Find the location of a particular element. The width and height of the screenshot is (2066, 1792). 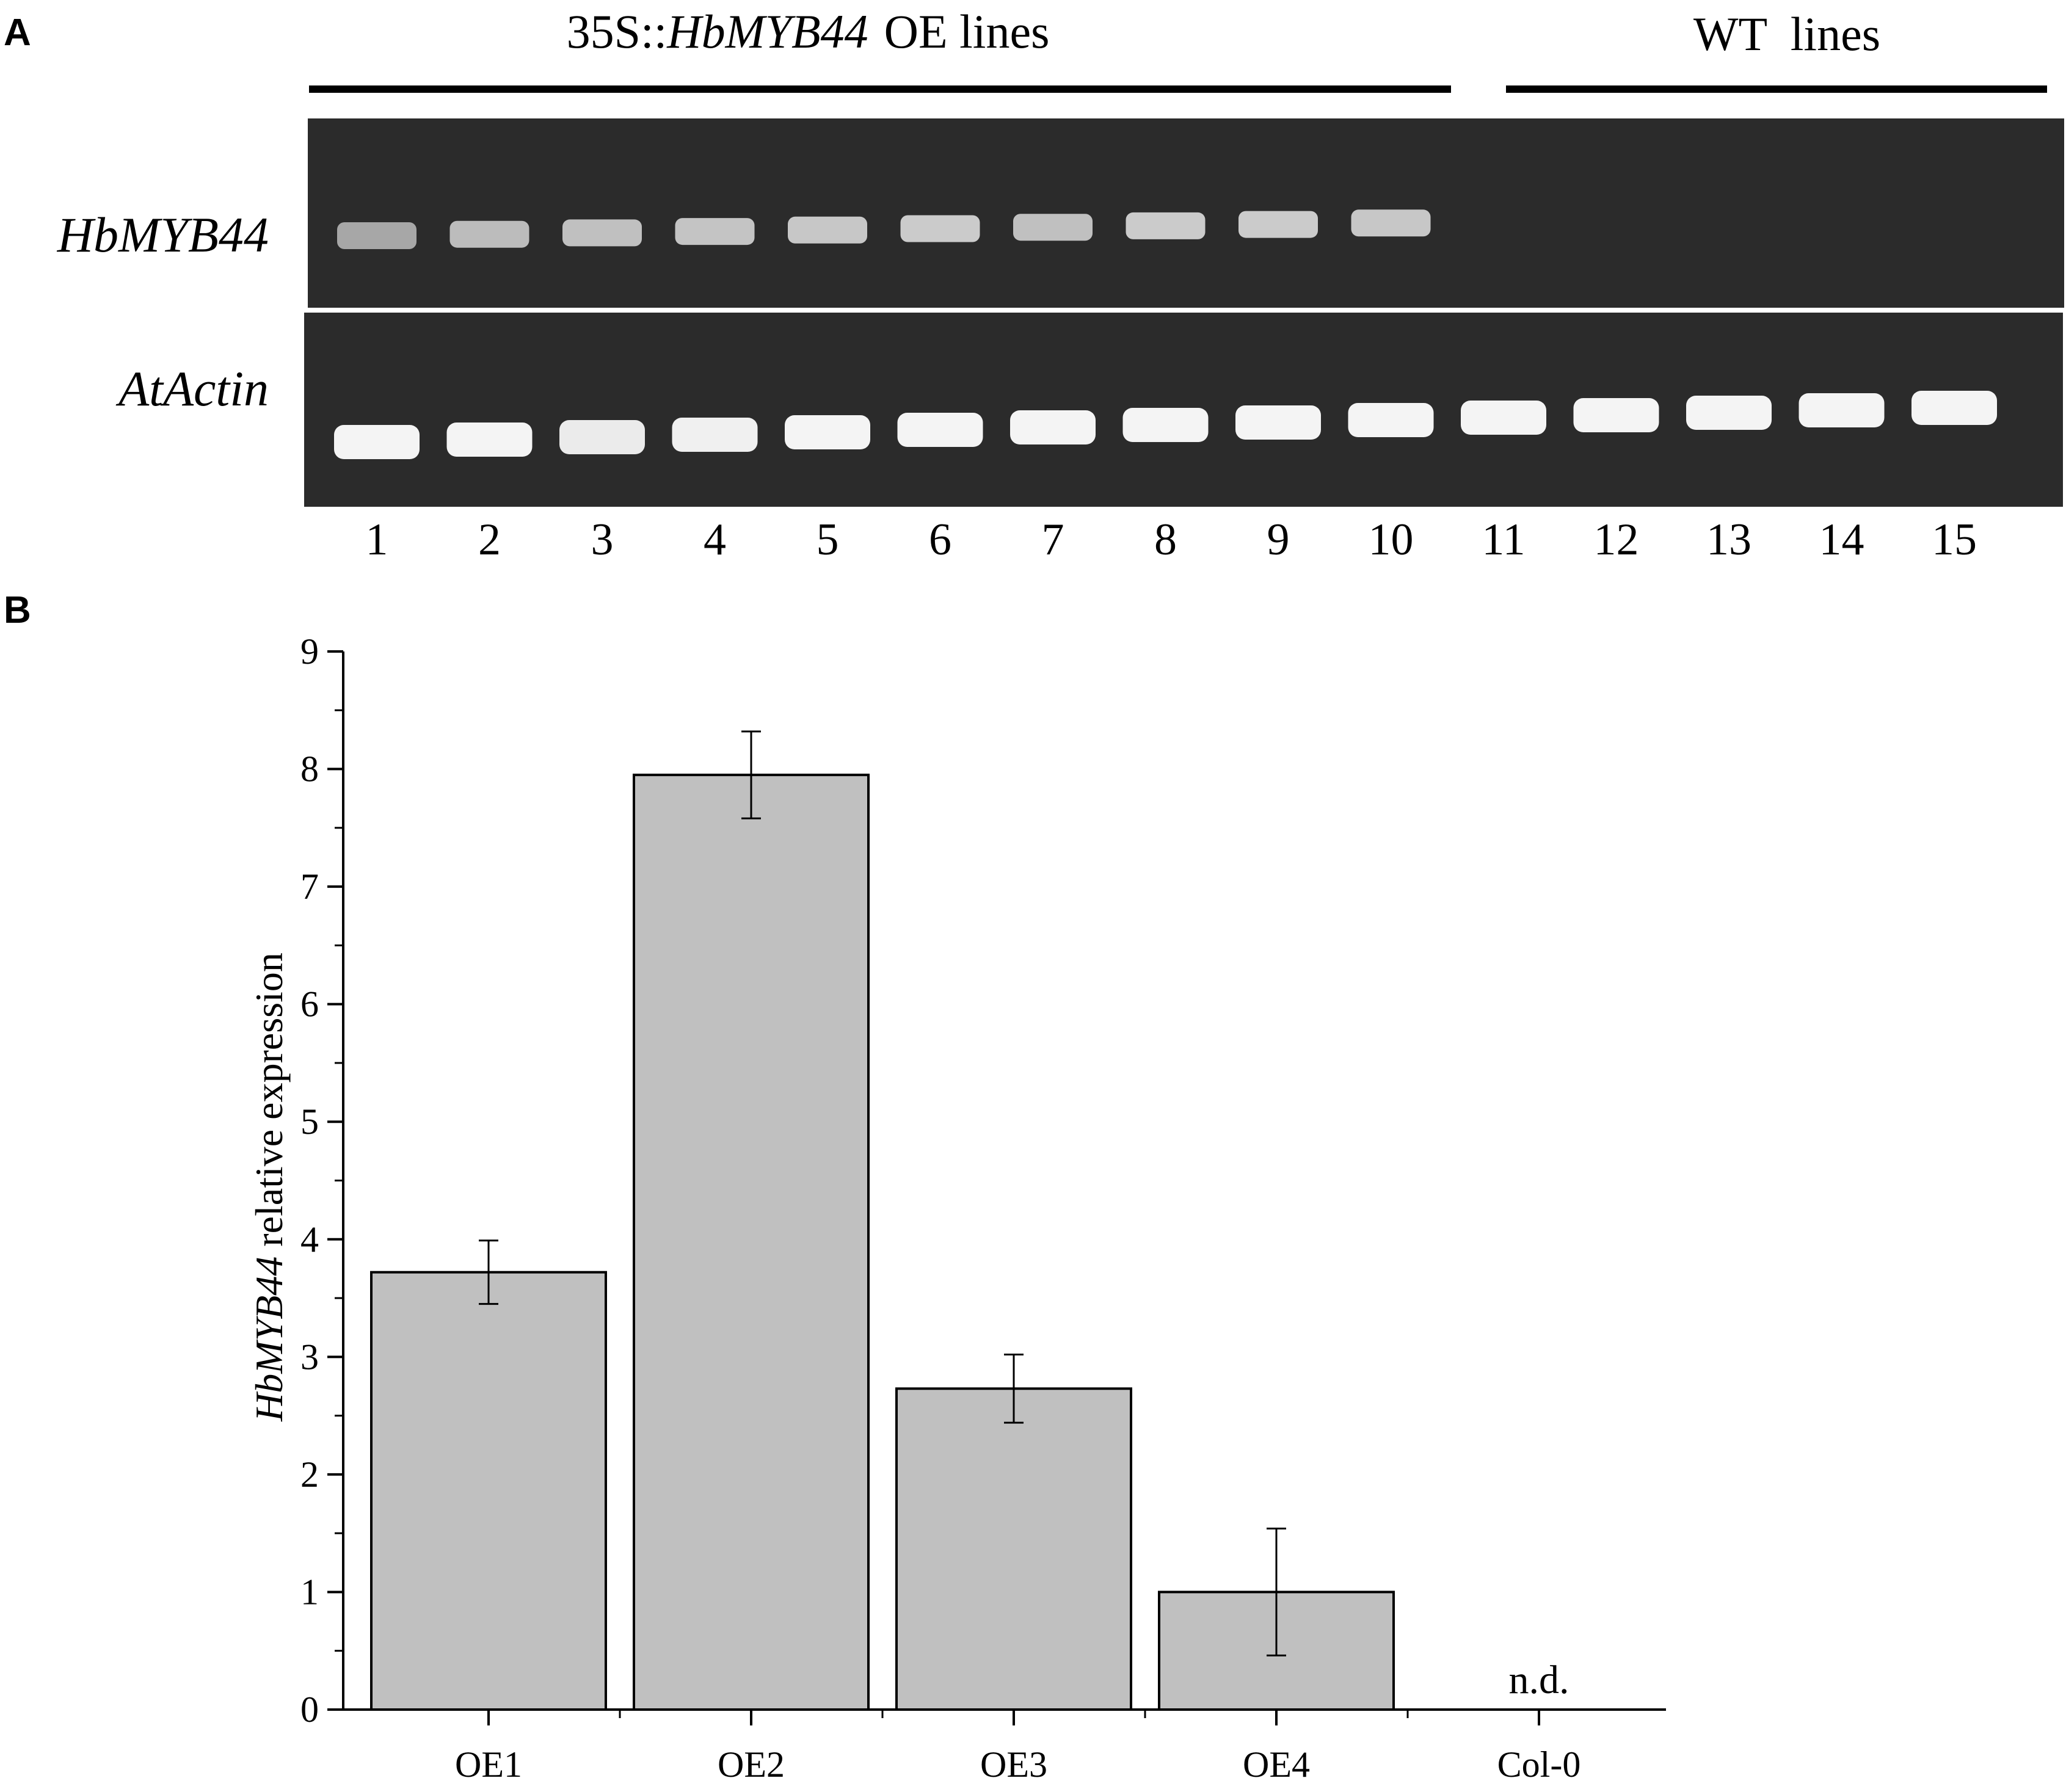

bar-OE2 is located at coordinates (752, 1242).